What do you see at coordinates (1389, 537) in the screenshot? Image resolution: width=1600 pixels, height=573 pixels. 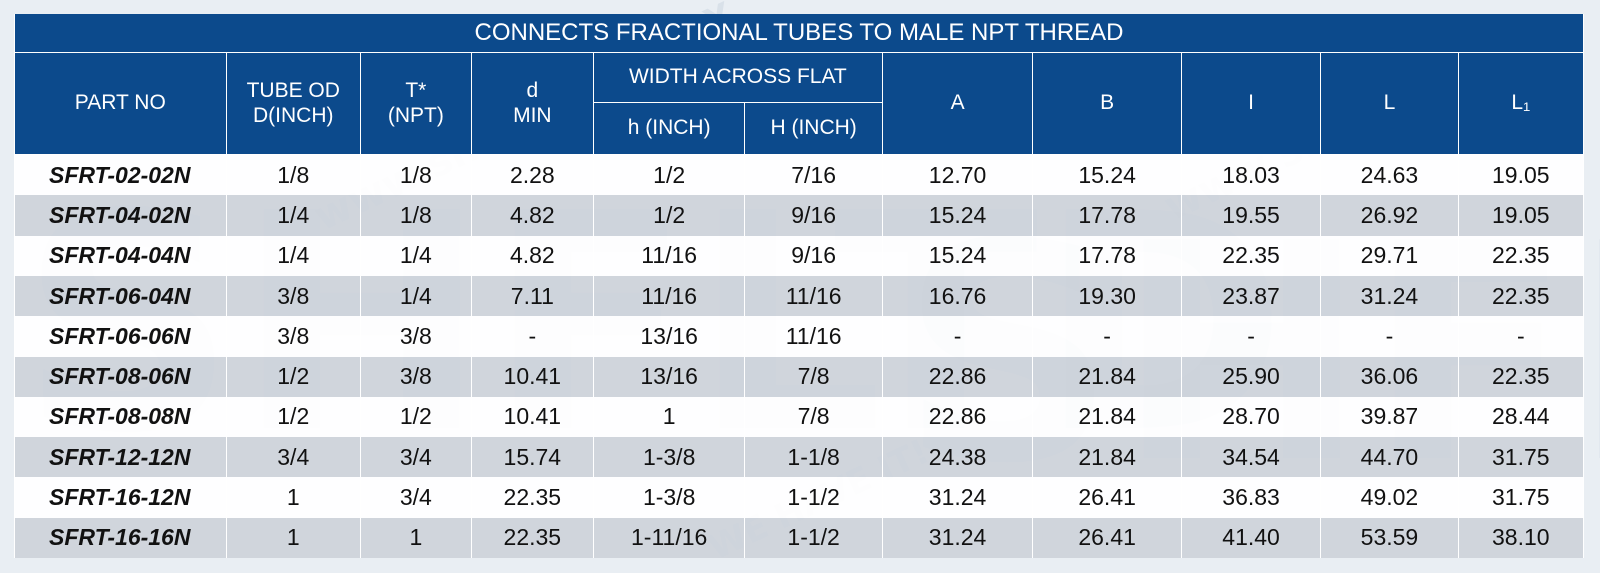 I see `cell-l: 53.59` at bounding box center [1389, 537].